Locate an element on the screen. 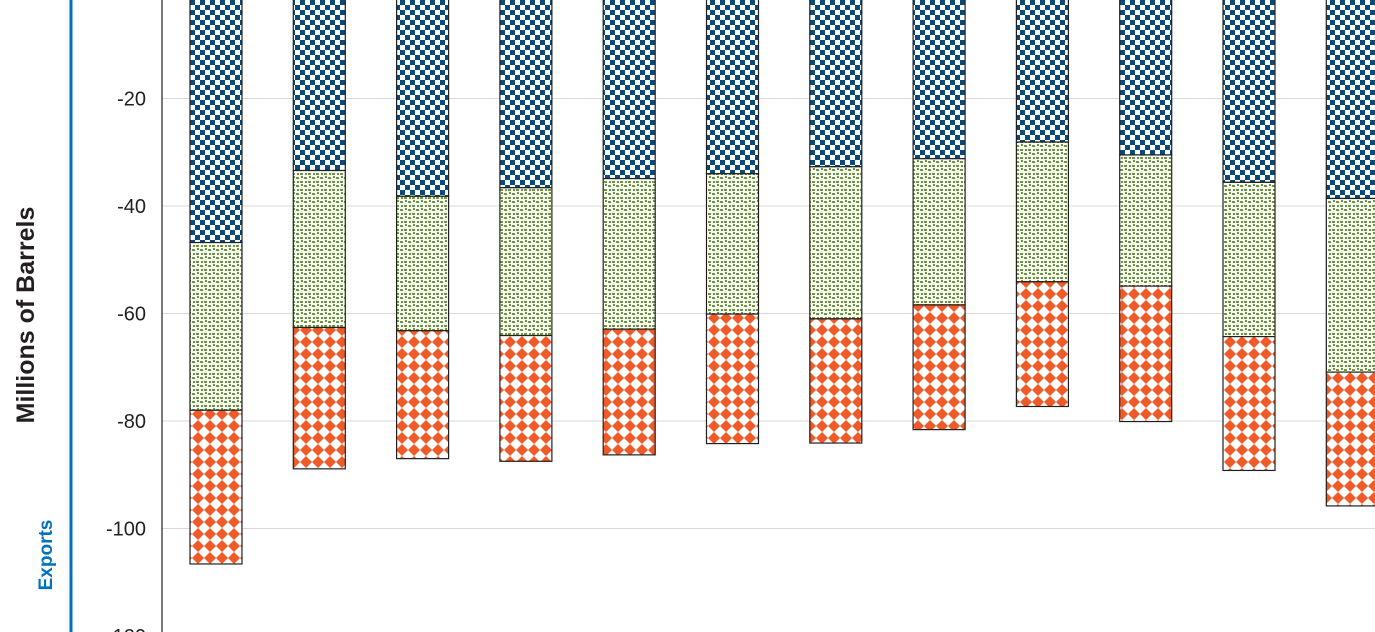 The image size is (1375, 632). y-tick-label: -60 is located at coordinates (131, 315).